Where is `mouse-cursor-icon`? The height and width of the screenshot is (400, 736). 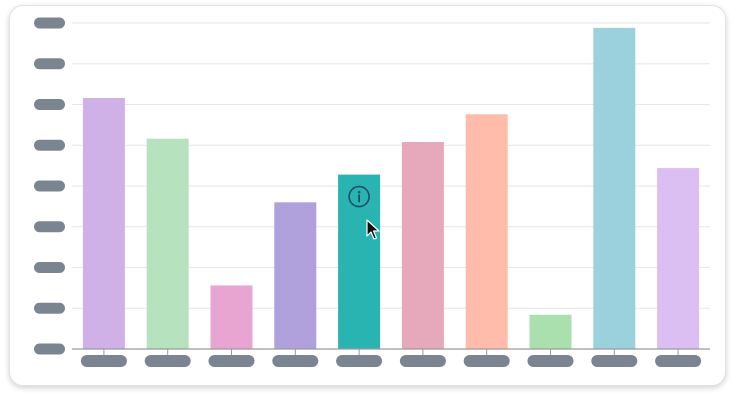 mouse-cursor-icon is located at coordinates (373, 229).